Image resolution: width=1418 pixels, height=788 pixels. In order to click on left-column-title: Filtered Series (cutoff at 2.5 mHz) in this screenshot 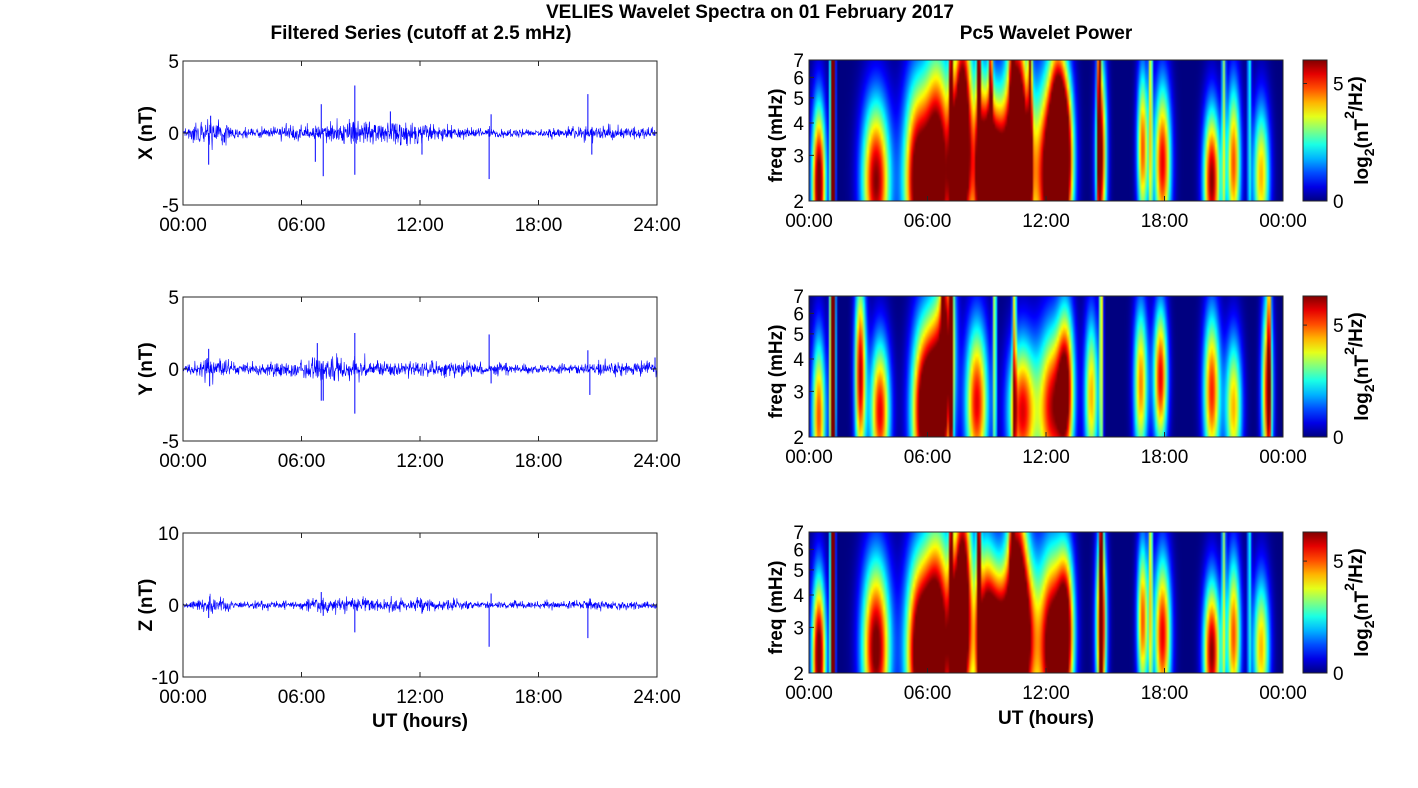, I will do `click(421, 33)`.